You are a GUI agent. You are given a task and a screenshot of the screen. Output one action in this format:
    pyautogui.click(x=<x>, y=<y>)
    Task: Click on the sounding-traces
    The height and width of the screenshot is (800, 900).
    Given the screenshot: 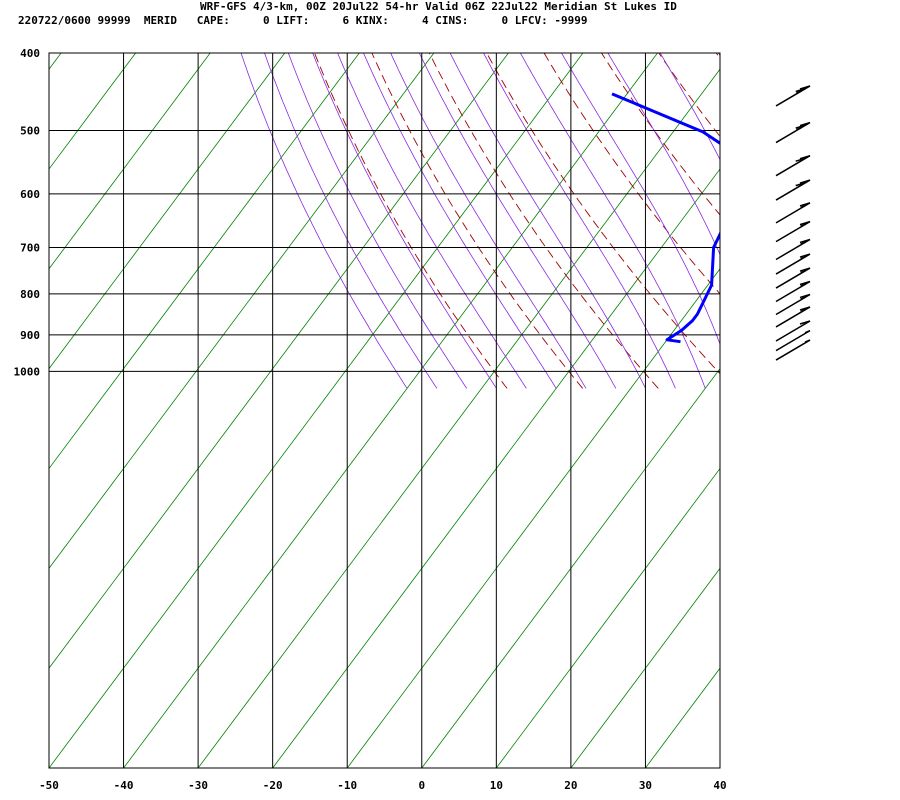 What is the action you would take?
    pyautogui.click(x=755, y=218)
    